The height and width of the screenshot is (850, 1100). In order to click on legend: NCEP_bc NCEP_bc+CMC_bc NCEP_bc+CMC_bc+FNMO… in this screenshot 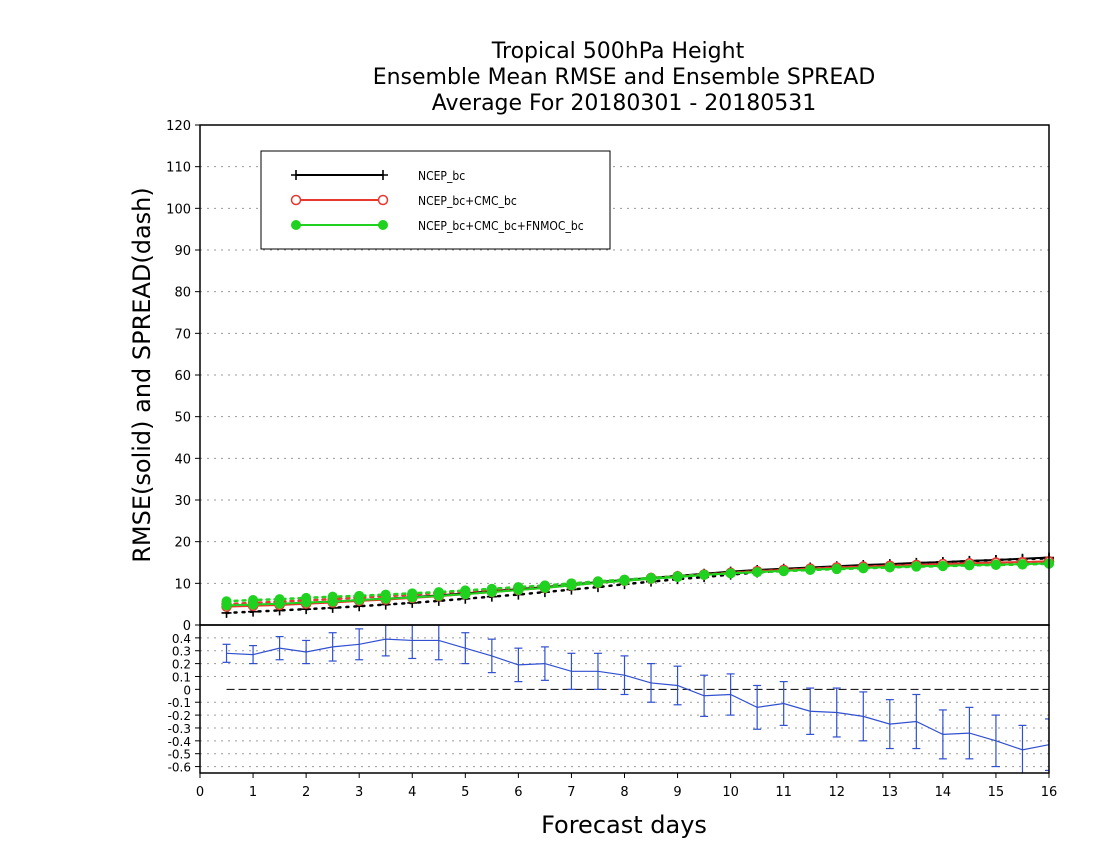, I will do `click(435, 200)`.